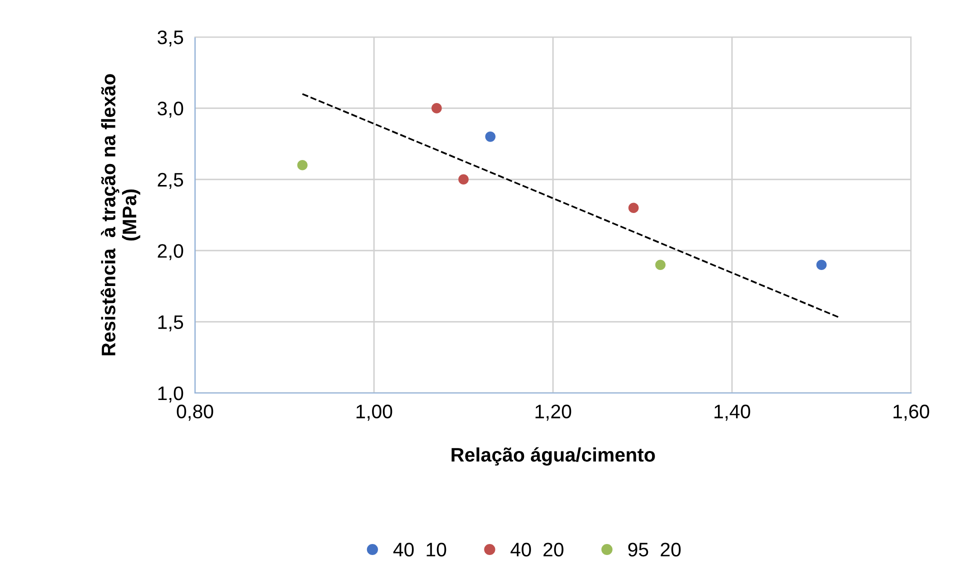  What do you see at coordinates (171, 394) in the screenshot?
I see `y-tick-label: 1,0` at bounding box center [171, 394].